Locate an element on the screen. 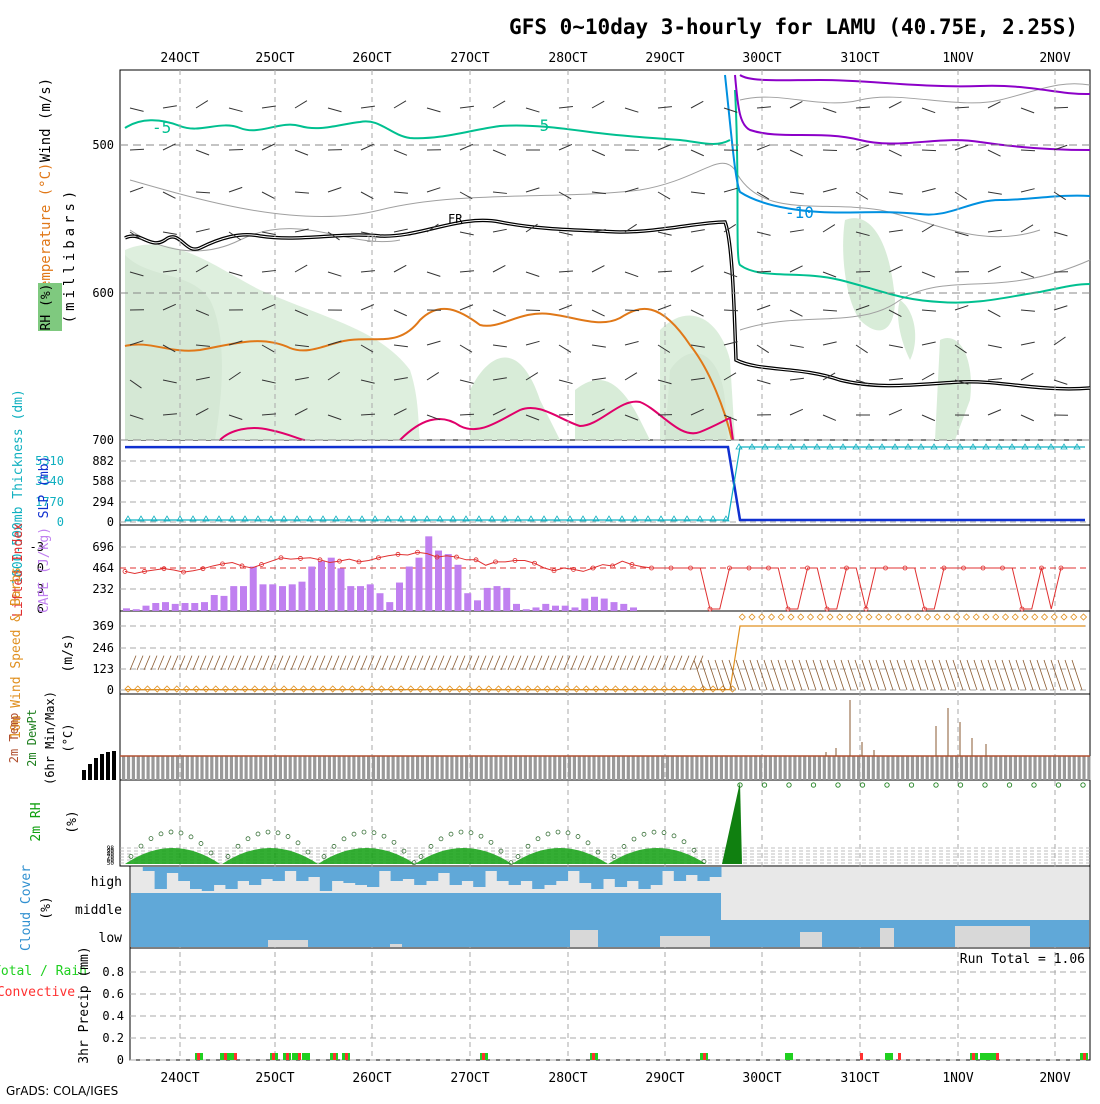  slp-tick-label: 588 is located at coordinates (103, 481).